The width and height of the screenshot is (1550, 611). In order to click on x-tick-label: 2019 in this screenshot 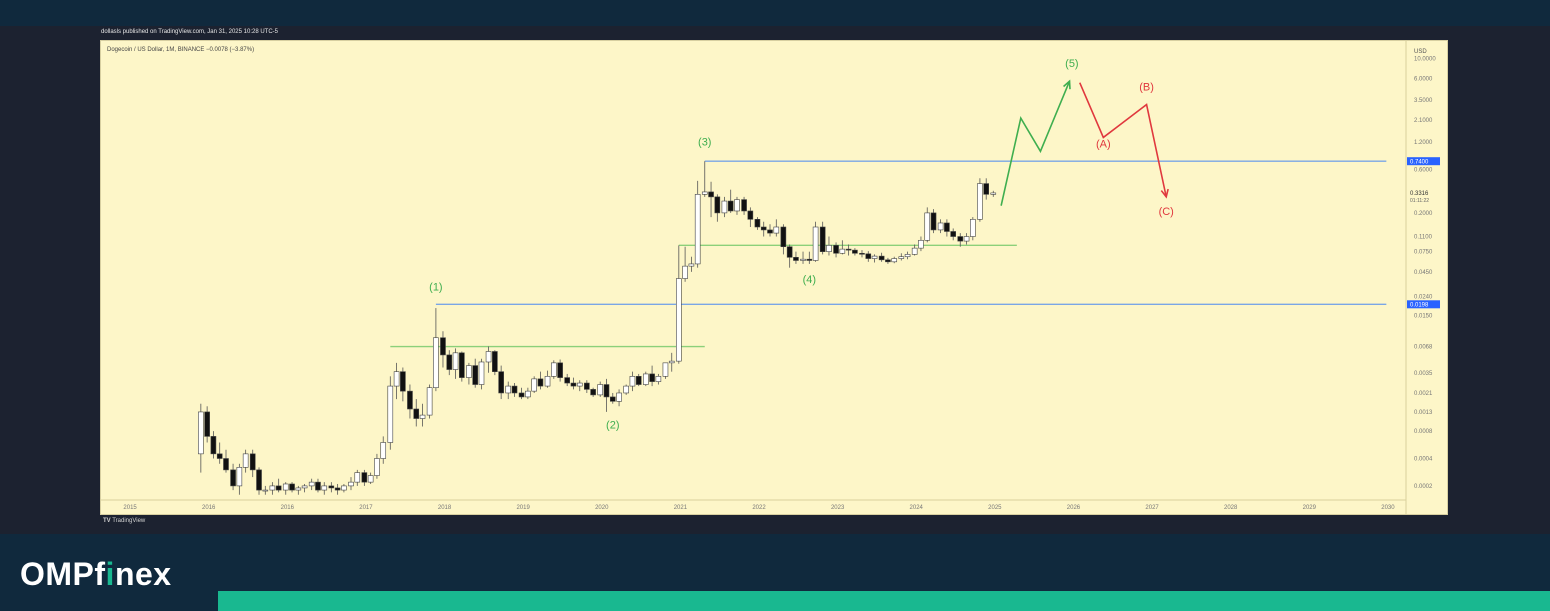, I will do `click(523, 508)`.